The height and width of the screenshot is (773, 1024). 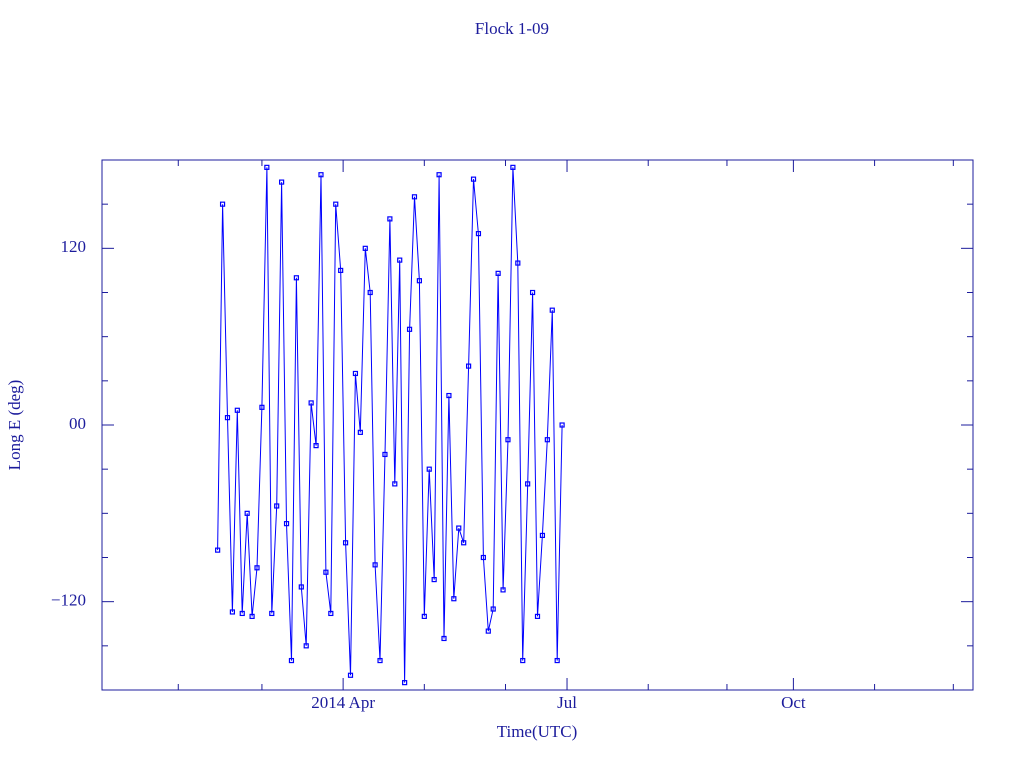 I want to click on y-tick-label: −120, so click(x=68, y=600).